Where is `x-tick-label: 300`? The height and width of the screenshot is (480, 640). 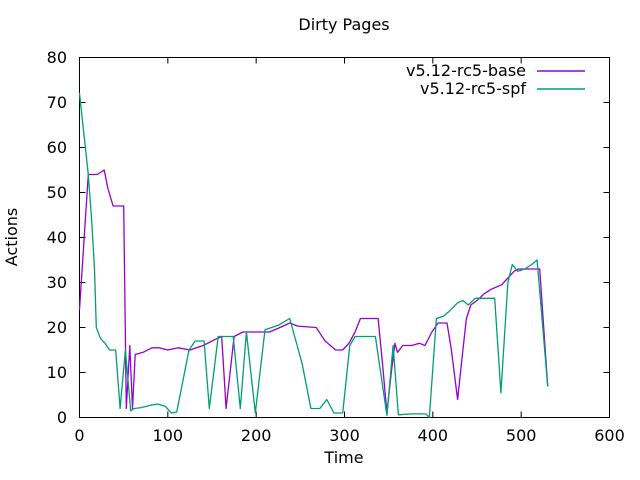 x-tick-label: 300 is located at coordinates (344, 435).